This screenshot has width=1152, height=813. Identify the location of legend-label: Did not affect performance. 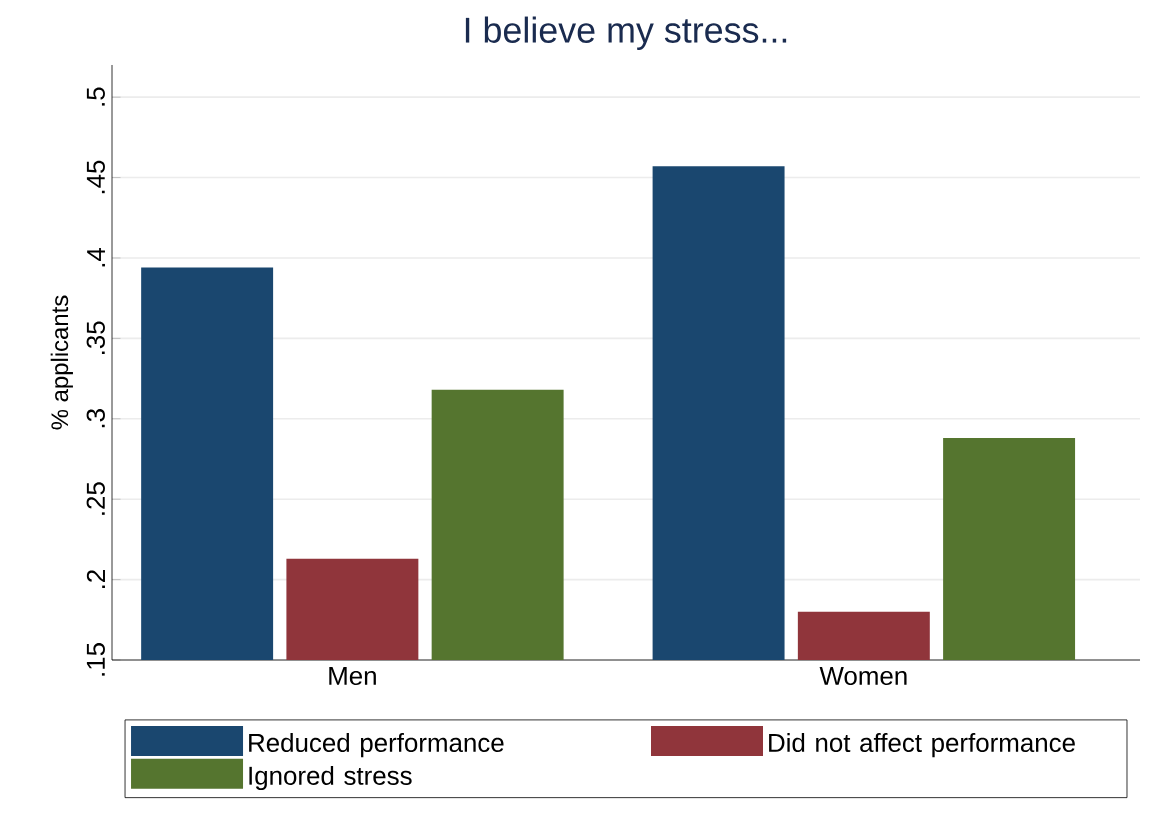
(922, 745).